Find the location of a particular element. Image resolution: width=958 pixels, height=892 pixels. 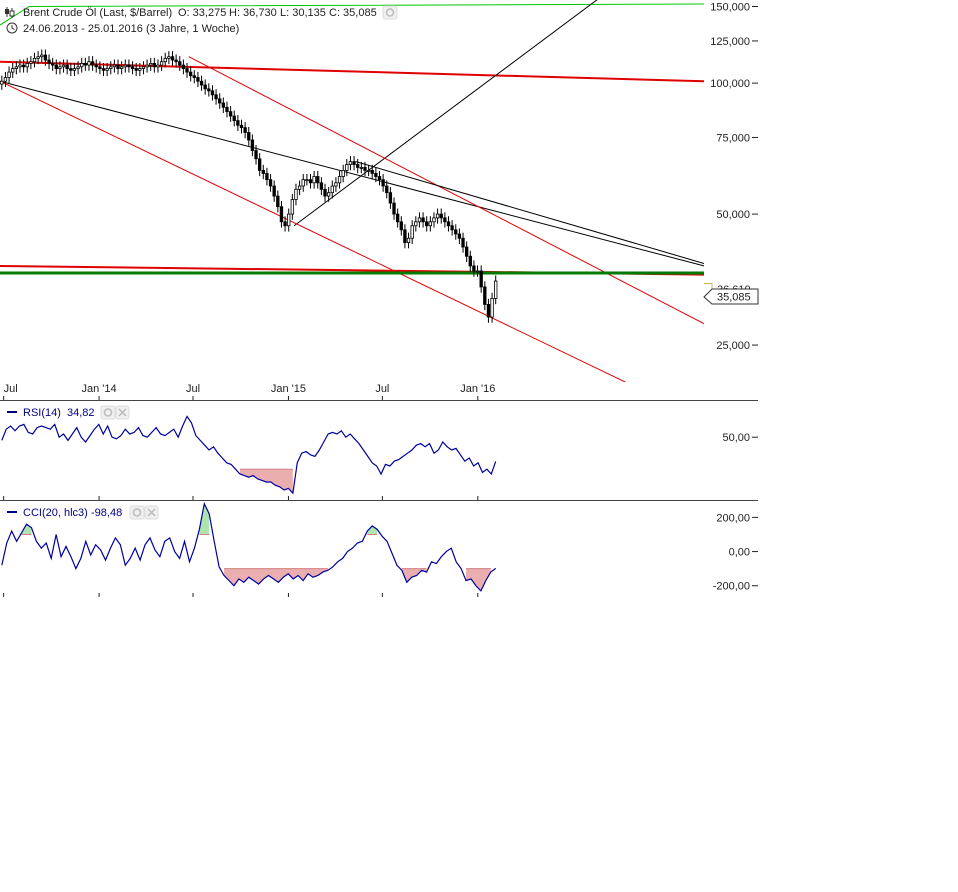

cci-series is located at coordinates (249, 546).